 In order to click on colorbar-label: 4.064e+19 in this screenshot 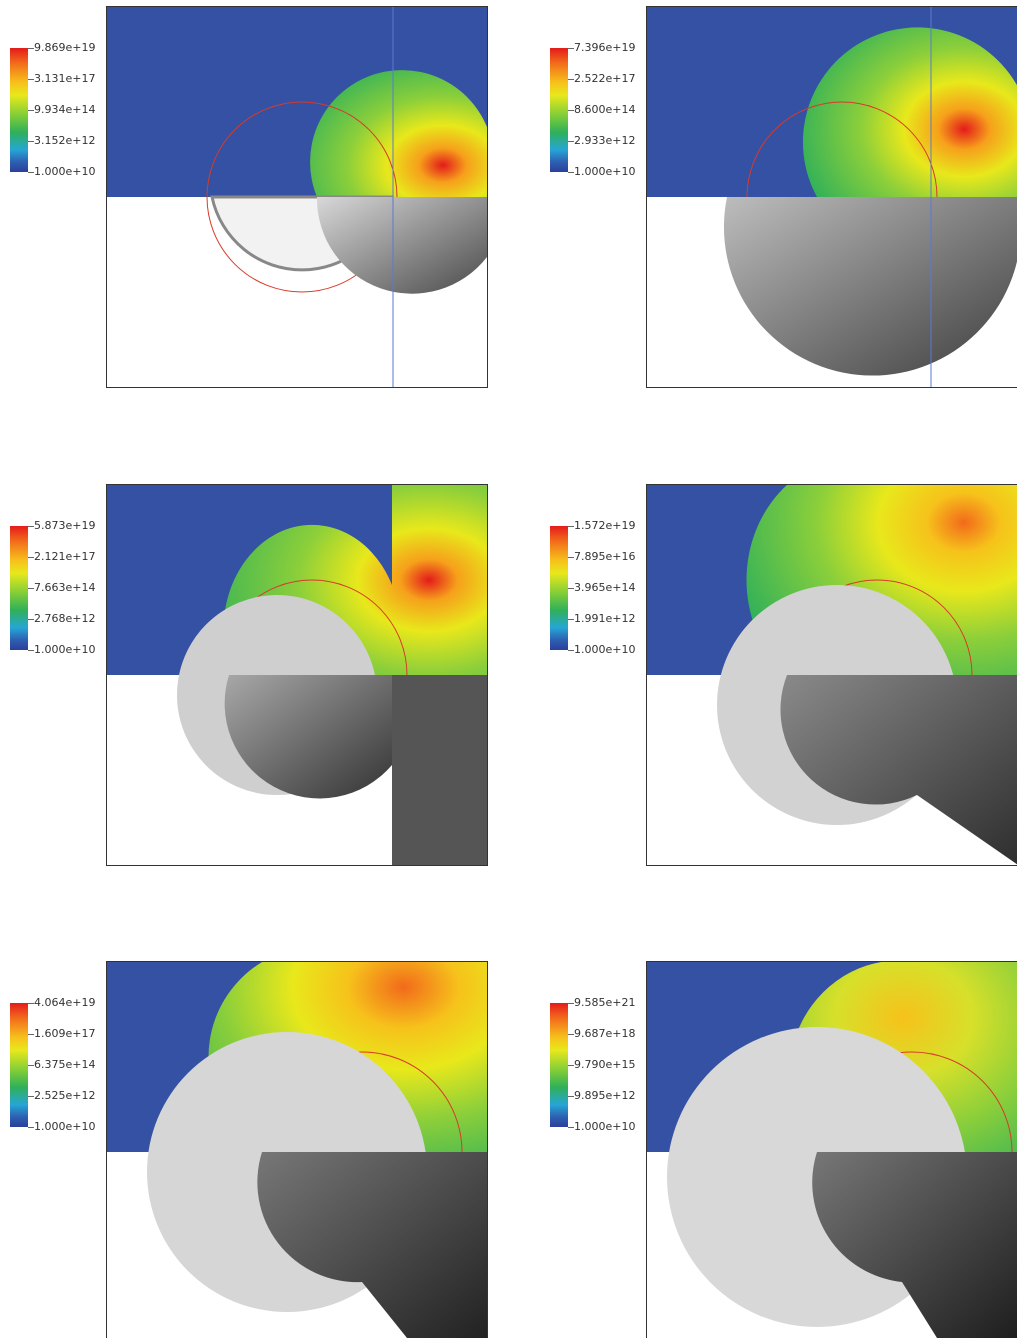, I will do `click(65, 1002)`.